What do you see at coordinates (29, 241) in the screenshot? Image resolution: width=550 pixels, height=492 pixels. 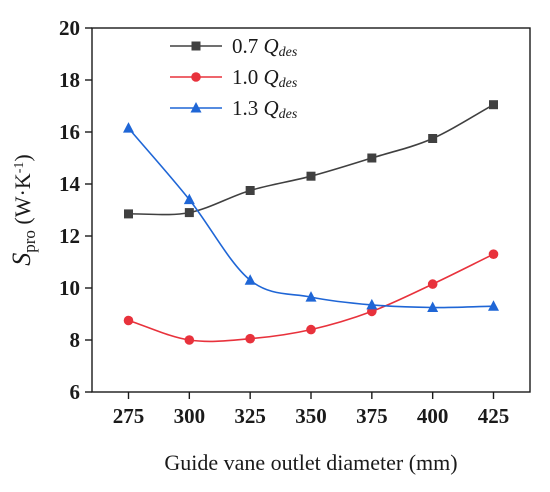 I see `y-axis-subscript: pro` at bounding box center [29, 241].